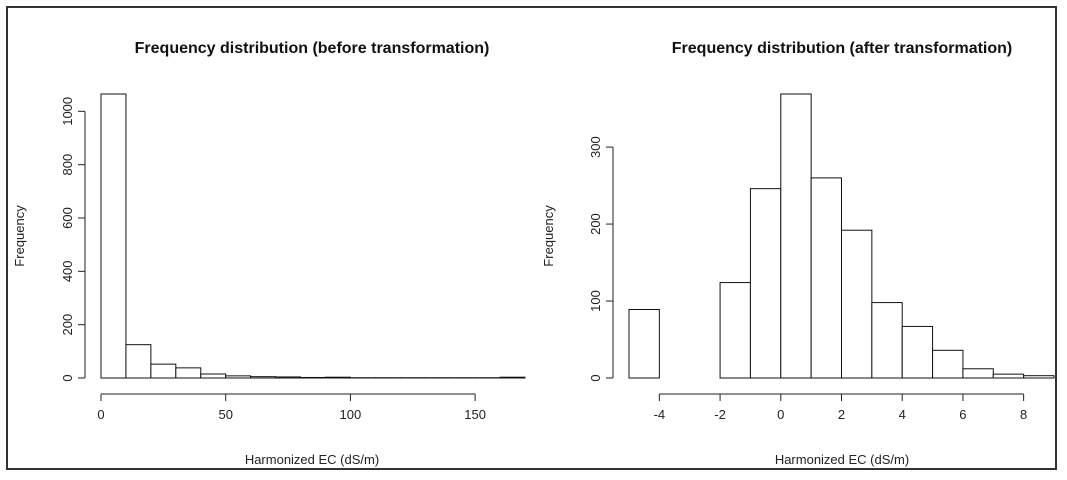 The width and height of the screenshot is (1067, 480). What do you see at coordinates (720, 414) in the screenshot?
I see `x-tick-label: -2` at bounding box center [720, 414].